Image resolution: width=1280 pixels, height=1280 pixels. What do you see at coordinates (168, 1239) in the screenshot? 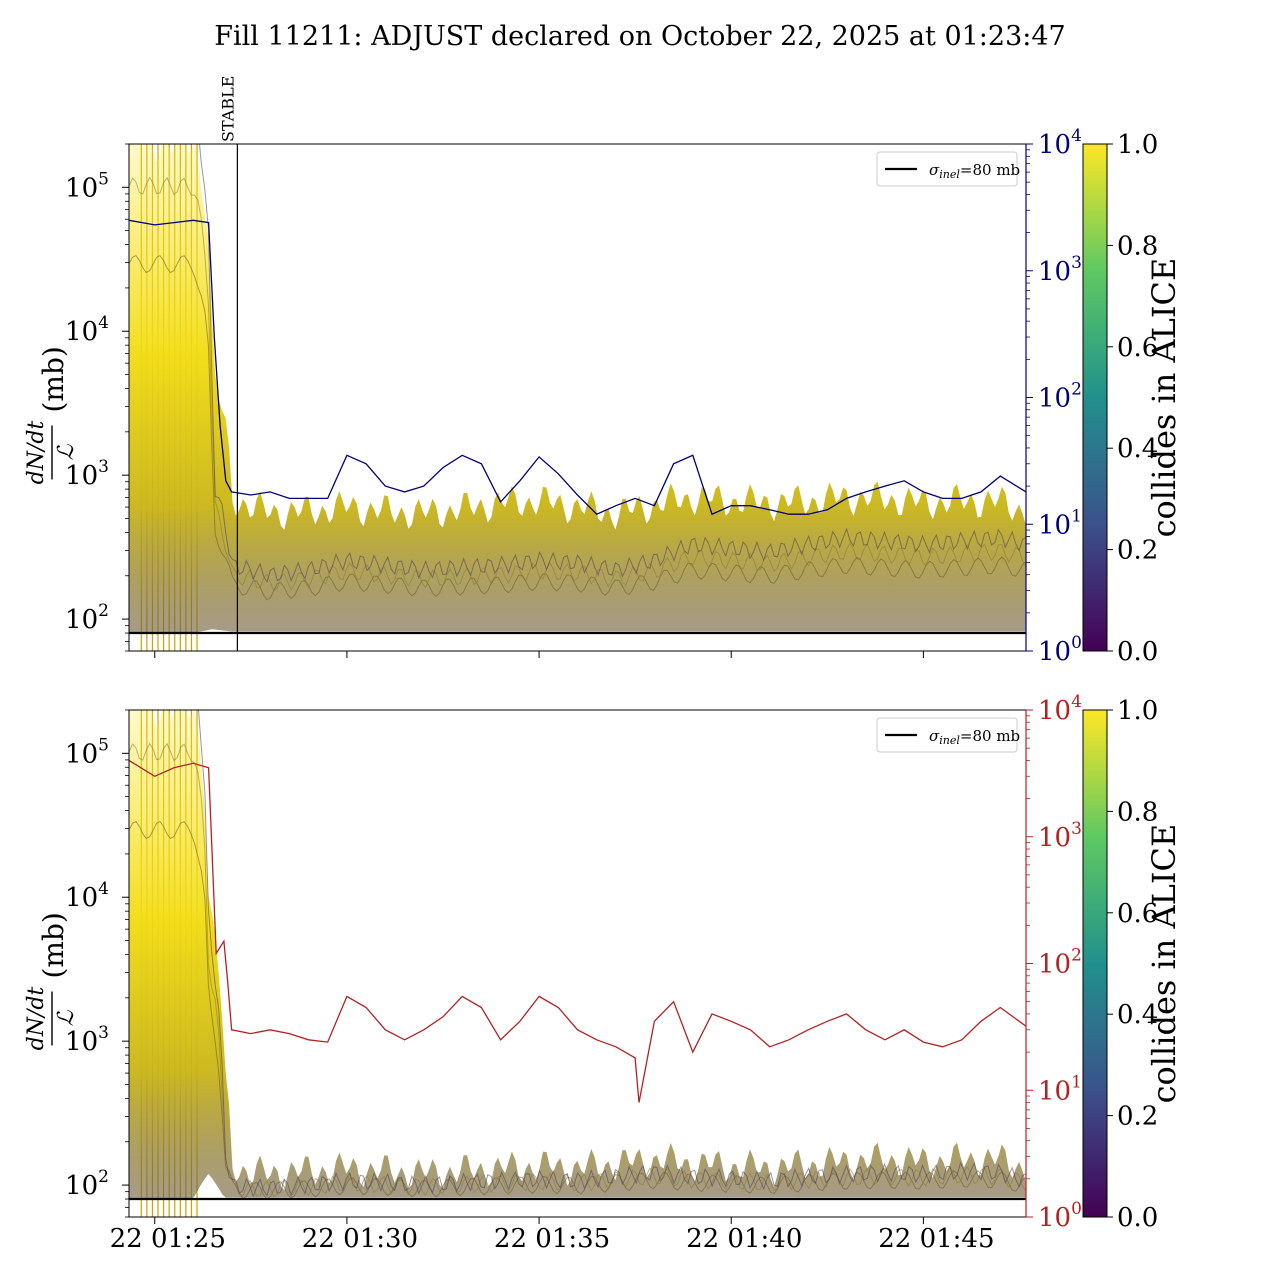
I see `x-tick-label: 22 01:25` at bounding box center [168, 1239].